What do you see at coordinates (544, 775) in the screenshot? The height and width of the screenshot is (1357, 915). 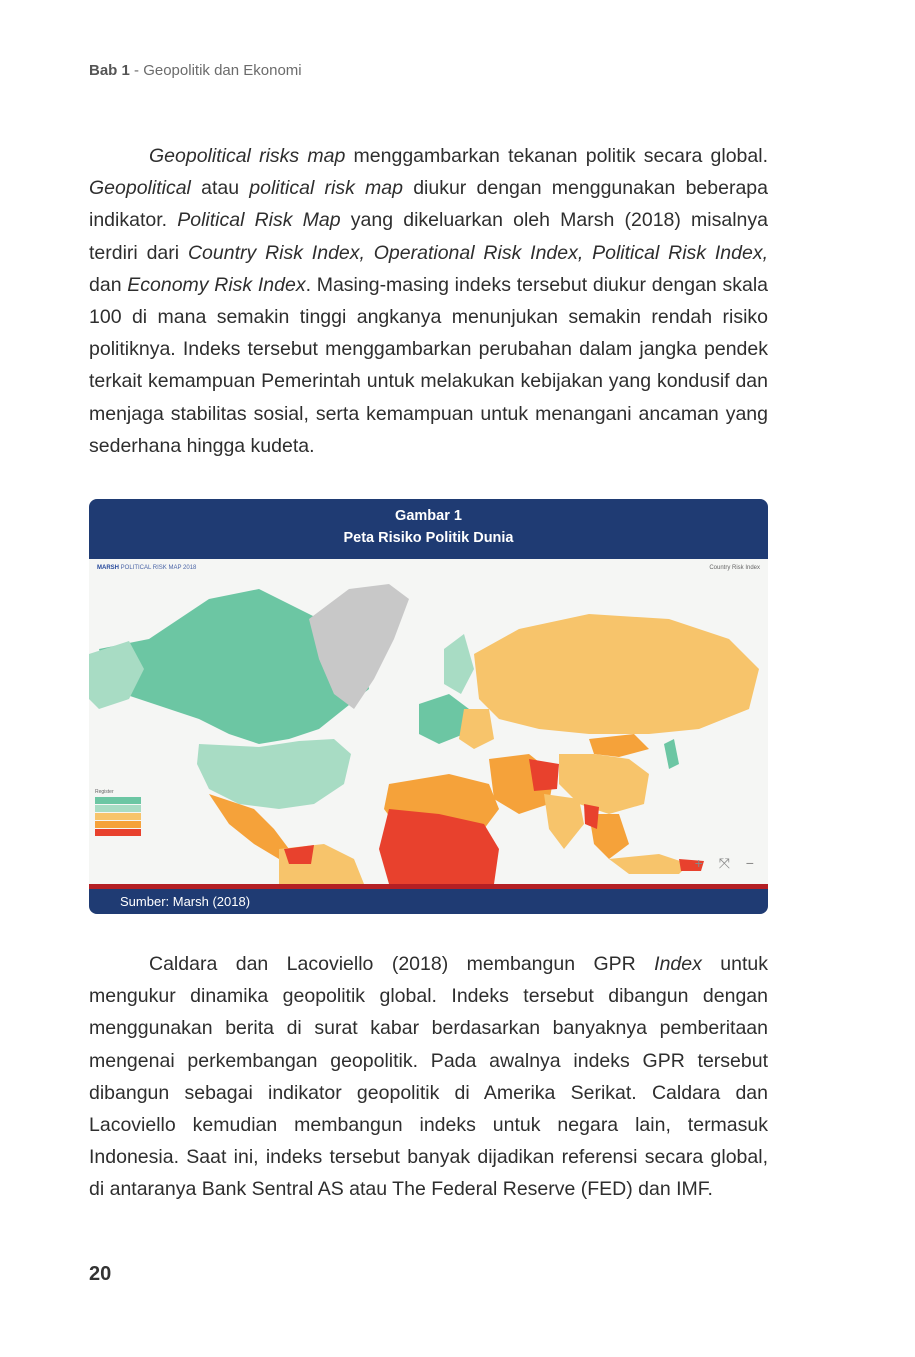 I see `region-iran-afghanistan` at bounding box center [544, 775].